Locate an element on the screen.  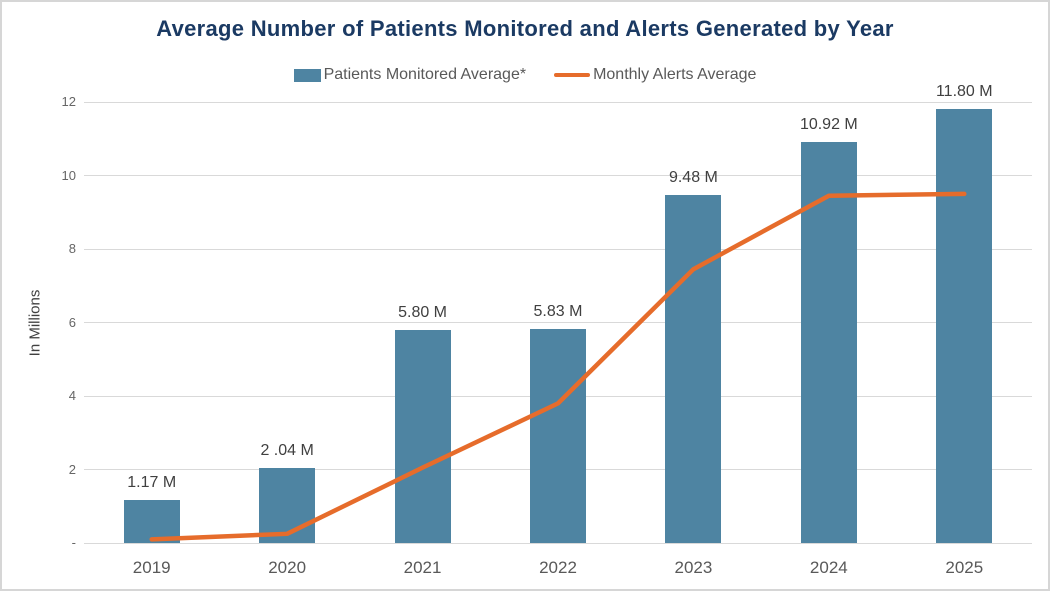
bar-data-label-2025: 11.80 M is located at coordinates (964, 92).